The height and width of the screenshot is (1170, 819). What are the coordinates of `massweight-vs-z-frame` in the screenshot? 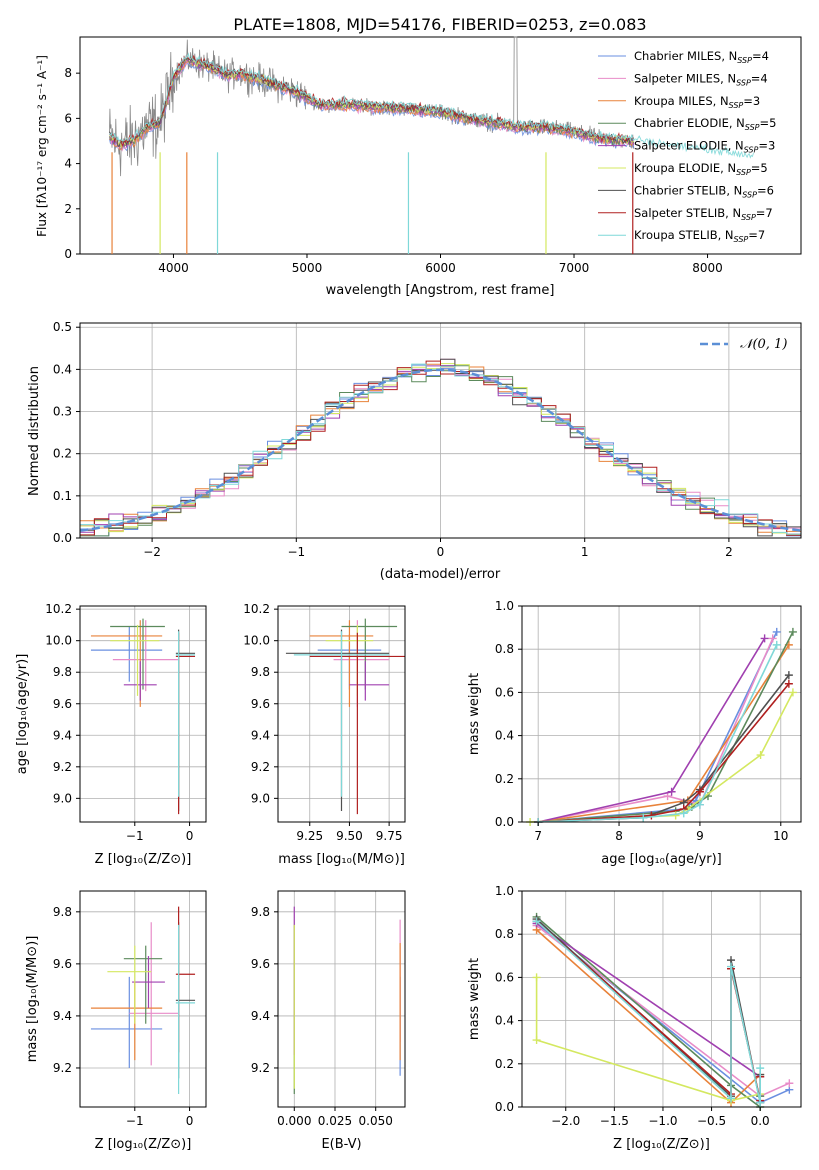 It's located at (661, 999).